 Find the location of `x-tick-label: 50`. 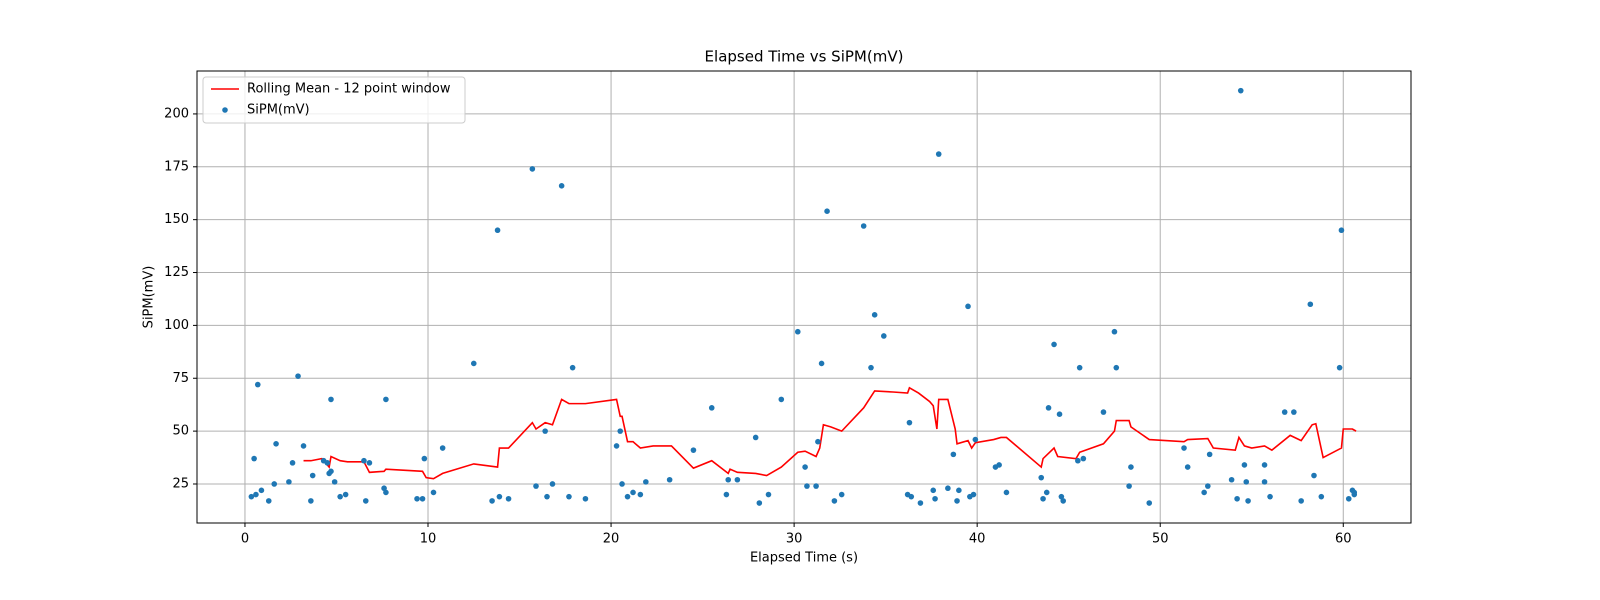

x-tick-label: 50 is located at coordinates (1160, 539).